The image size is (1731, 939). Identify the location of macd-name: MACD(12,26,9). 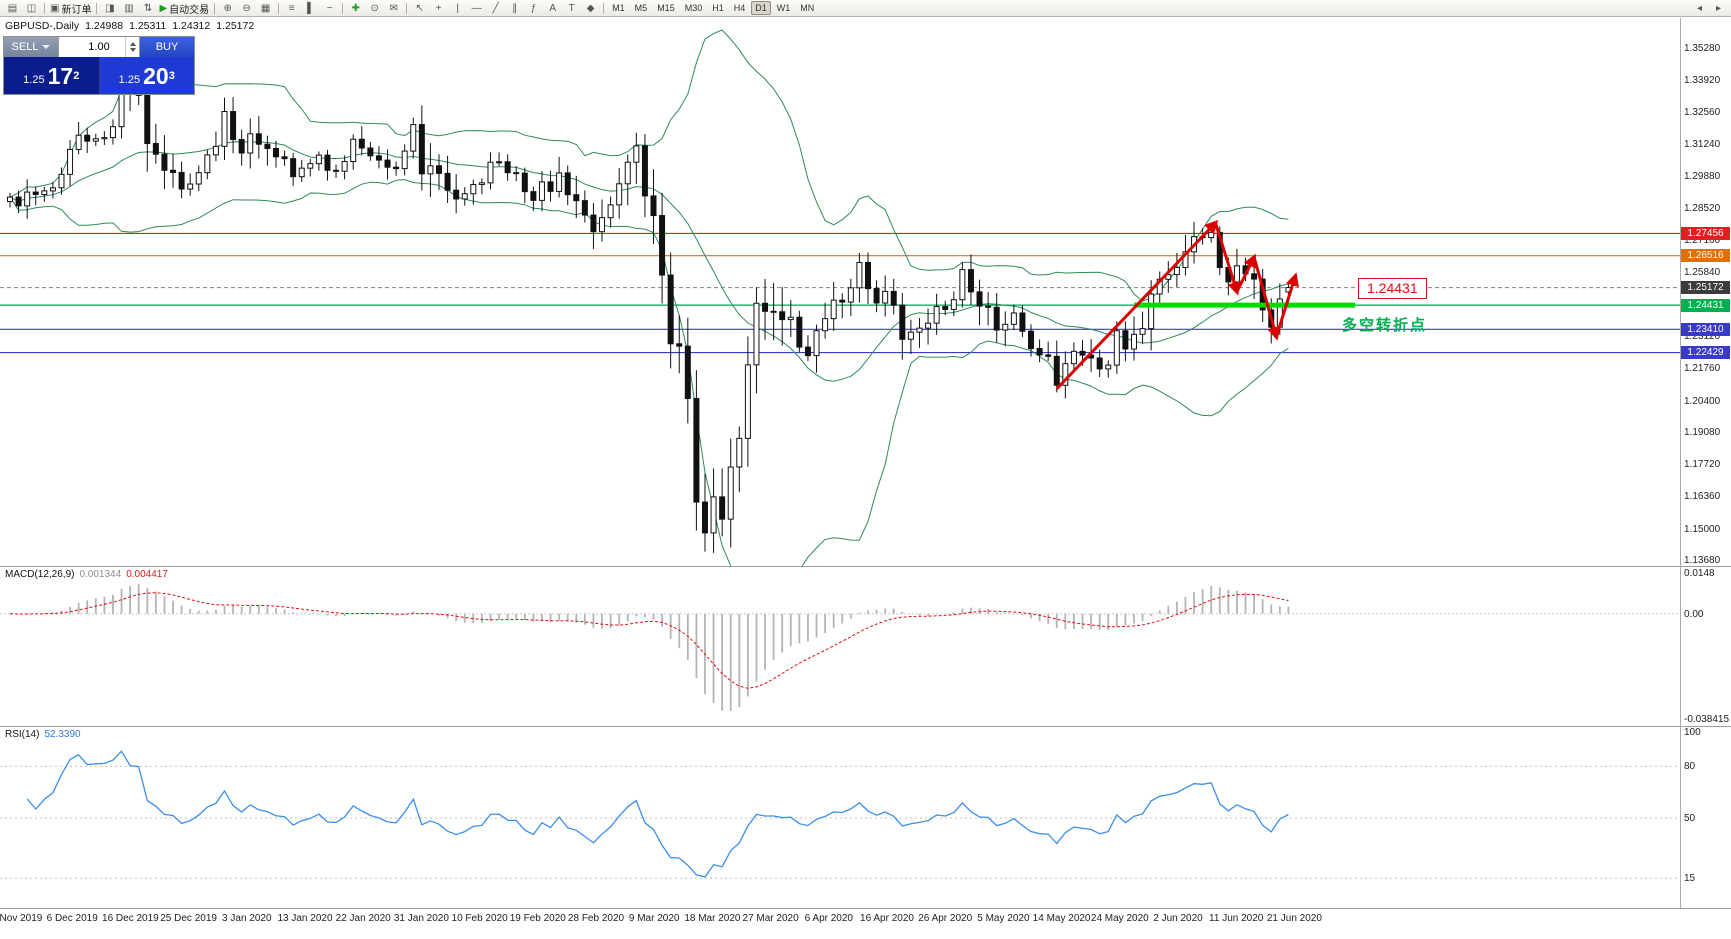
(40, 574).